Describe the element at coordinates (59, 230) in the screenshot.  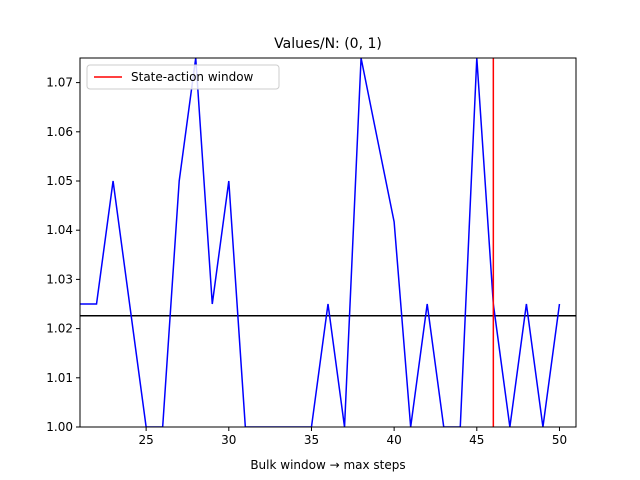
I see `y-tick-label: 1.04` at that location.